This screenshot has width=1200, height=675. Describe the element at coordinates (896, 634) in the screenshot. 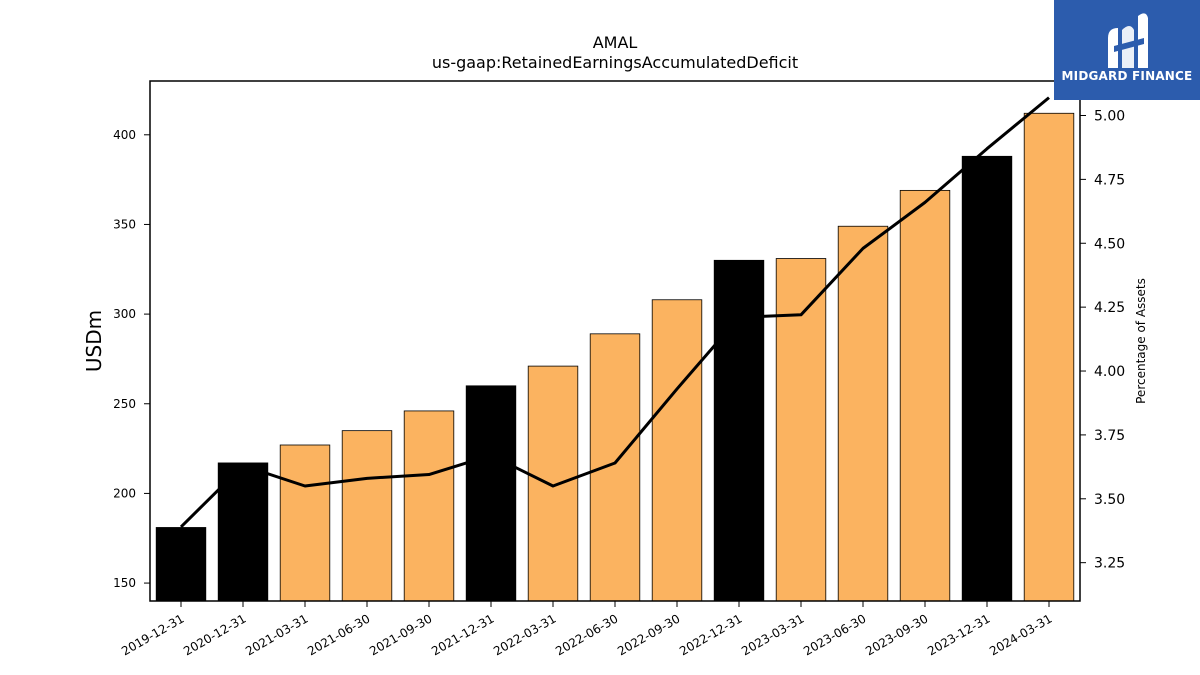

I see `x-tick-label: 2023-09-30` at that location.